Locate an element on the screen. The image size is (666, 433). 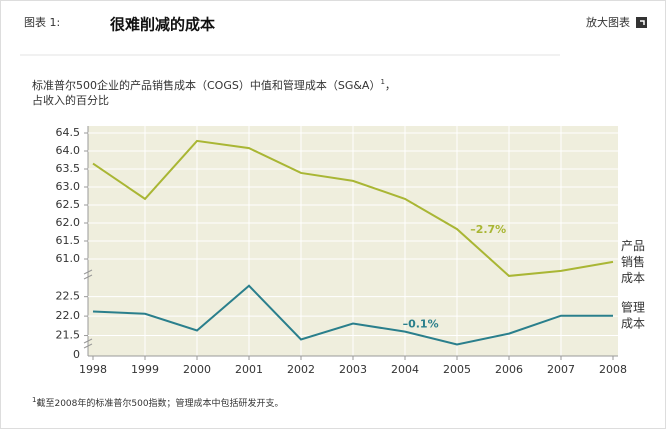
series-label: 产品销售成本 is located at coordinates (633, 261).